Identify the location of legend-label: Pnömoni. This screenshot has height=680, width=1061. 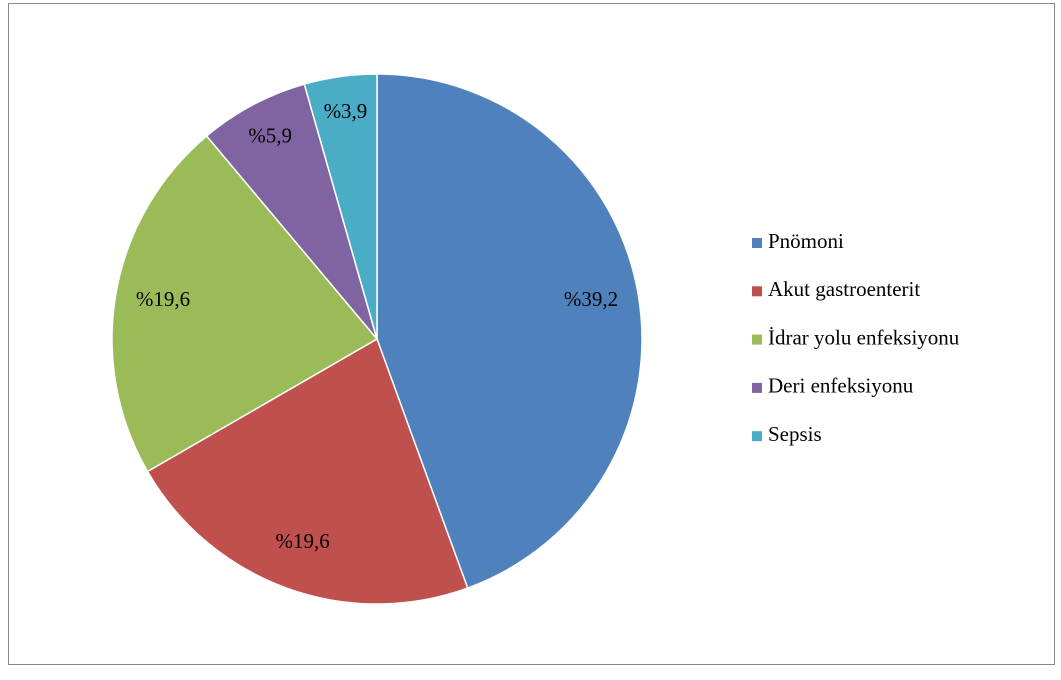
(806, 241).